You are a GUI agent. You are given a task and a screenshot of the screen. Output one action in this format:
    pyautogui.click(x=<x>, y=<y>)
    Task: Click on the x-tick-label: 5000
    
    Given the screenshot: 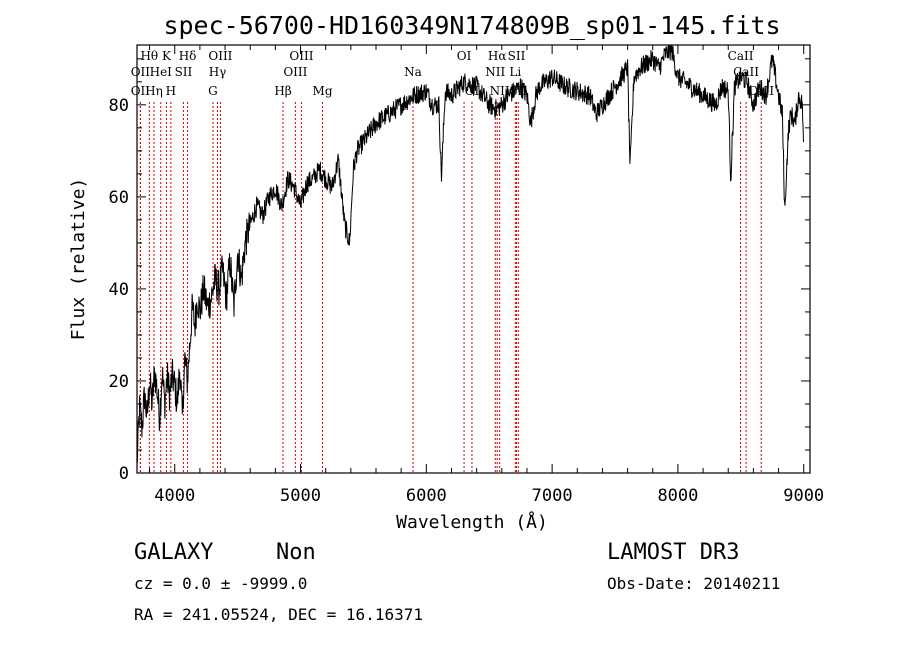 What is the action you would take?
    pyautogui.click(x=300, y=496)
    